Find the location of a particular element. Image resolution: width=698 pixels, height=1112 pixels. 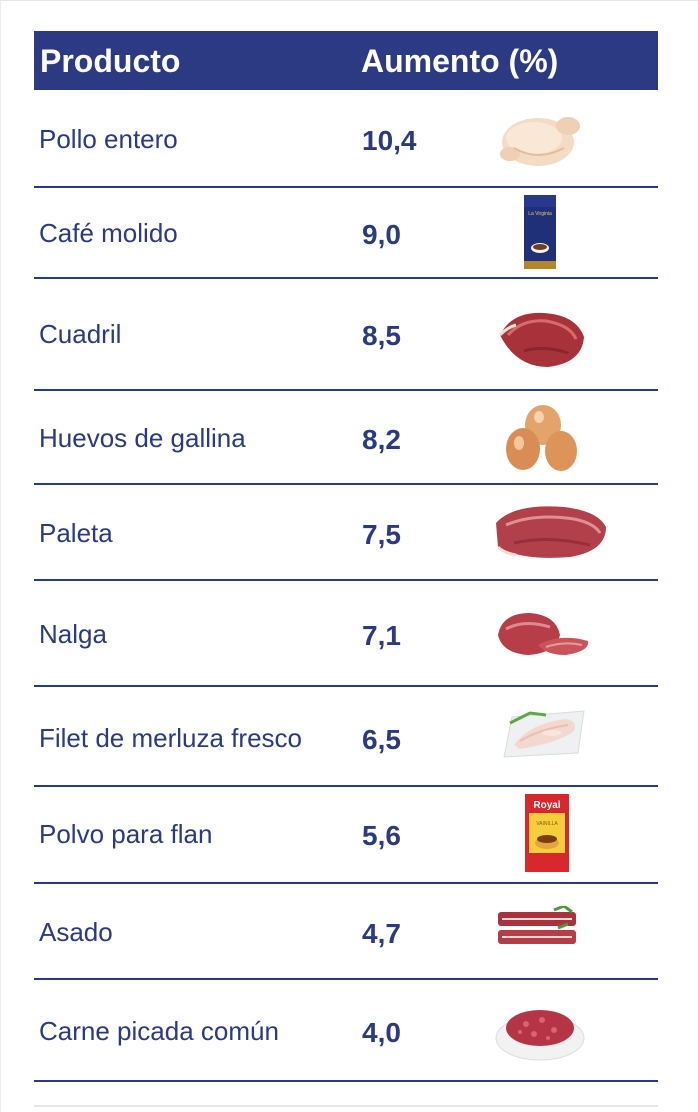

table-row: Nalga 7,1 is located at coordinates (346, 634).